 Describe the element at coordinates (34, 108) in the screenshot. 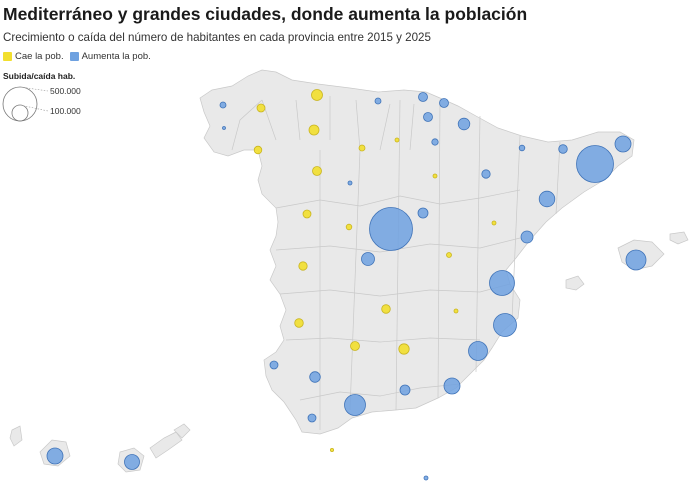

I see `size-legend-leader-100k` at that location.